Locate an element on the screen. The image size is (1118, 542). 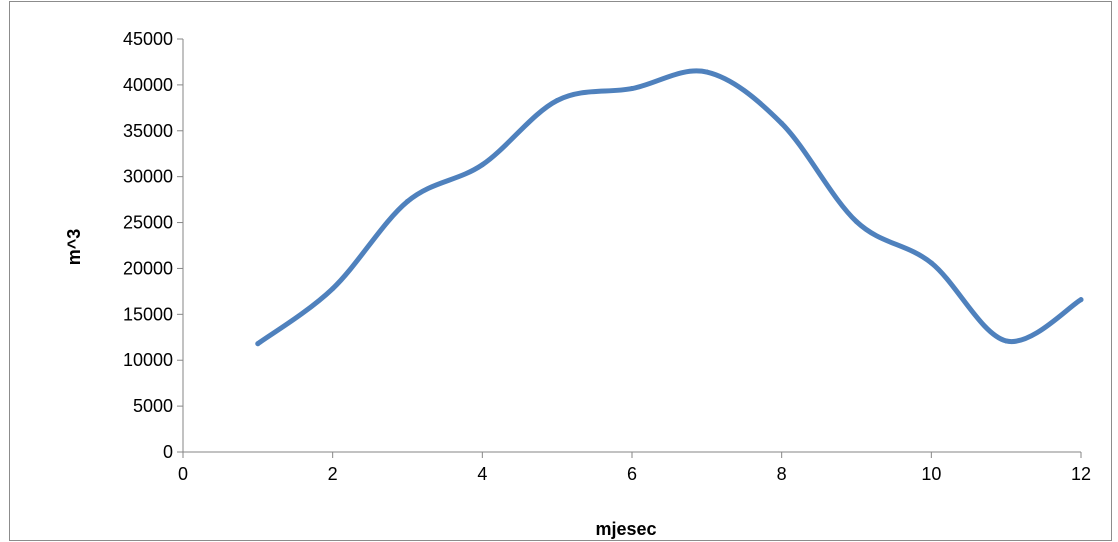
x-tick-label: 8 is located at coordinates (782, 474).